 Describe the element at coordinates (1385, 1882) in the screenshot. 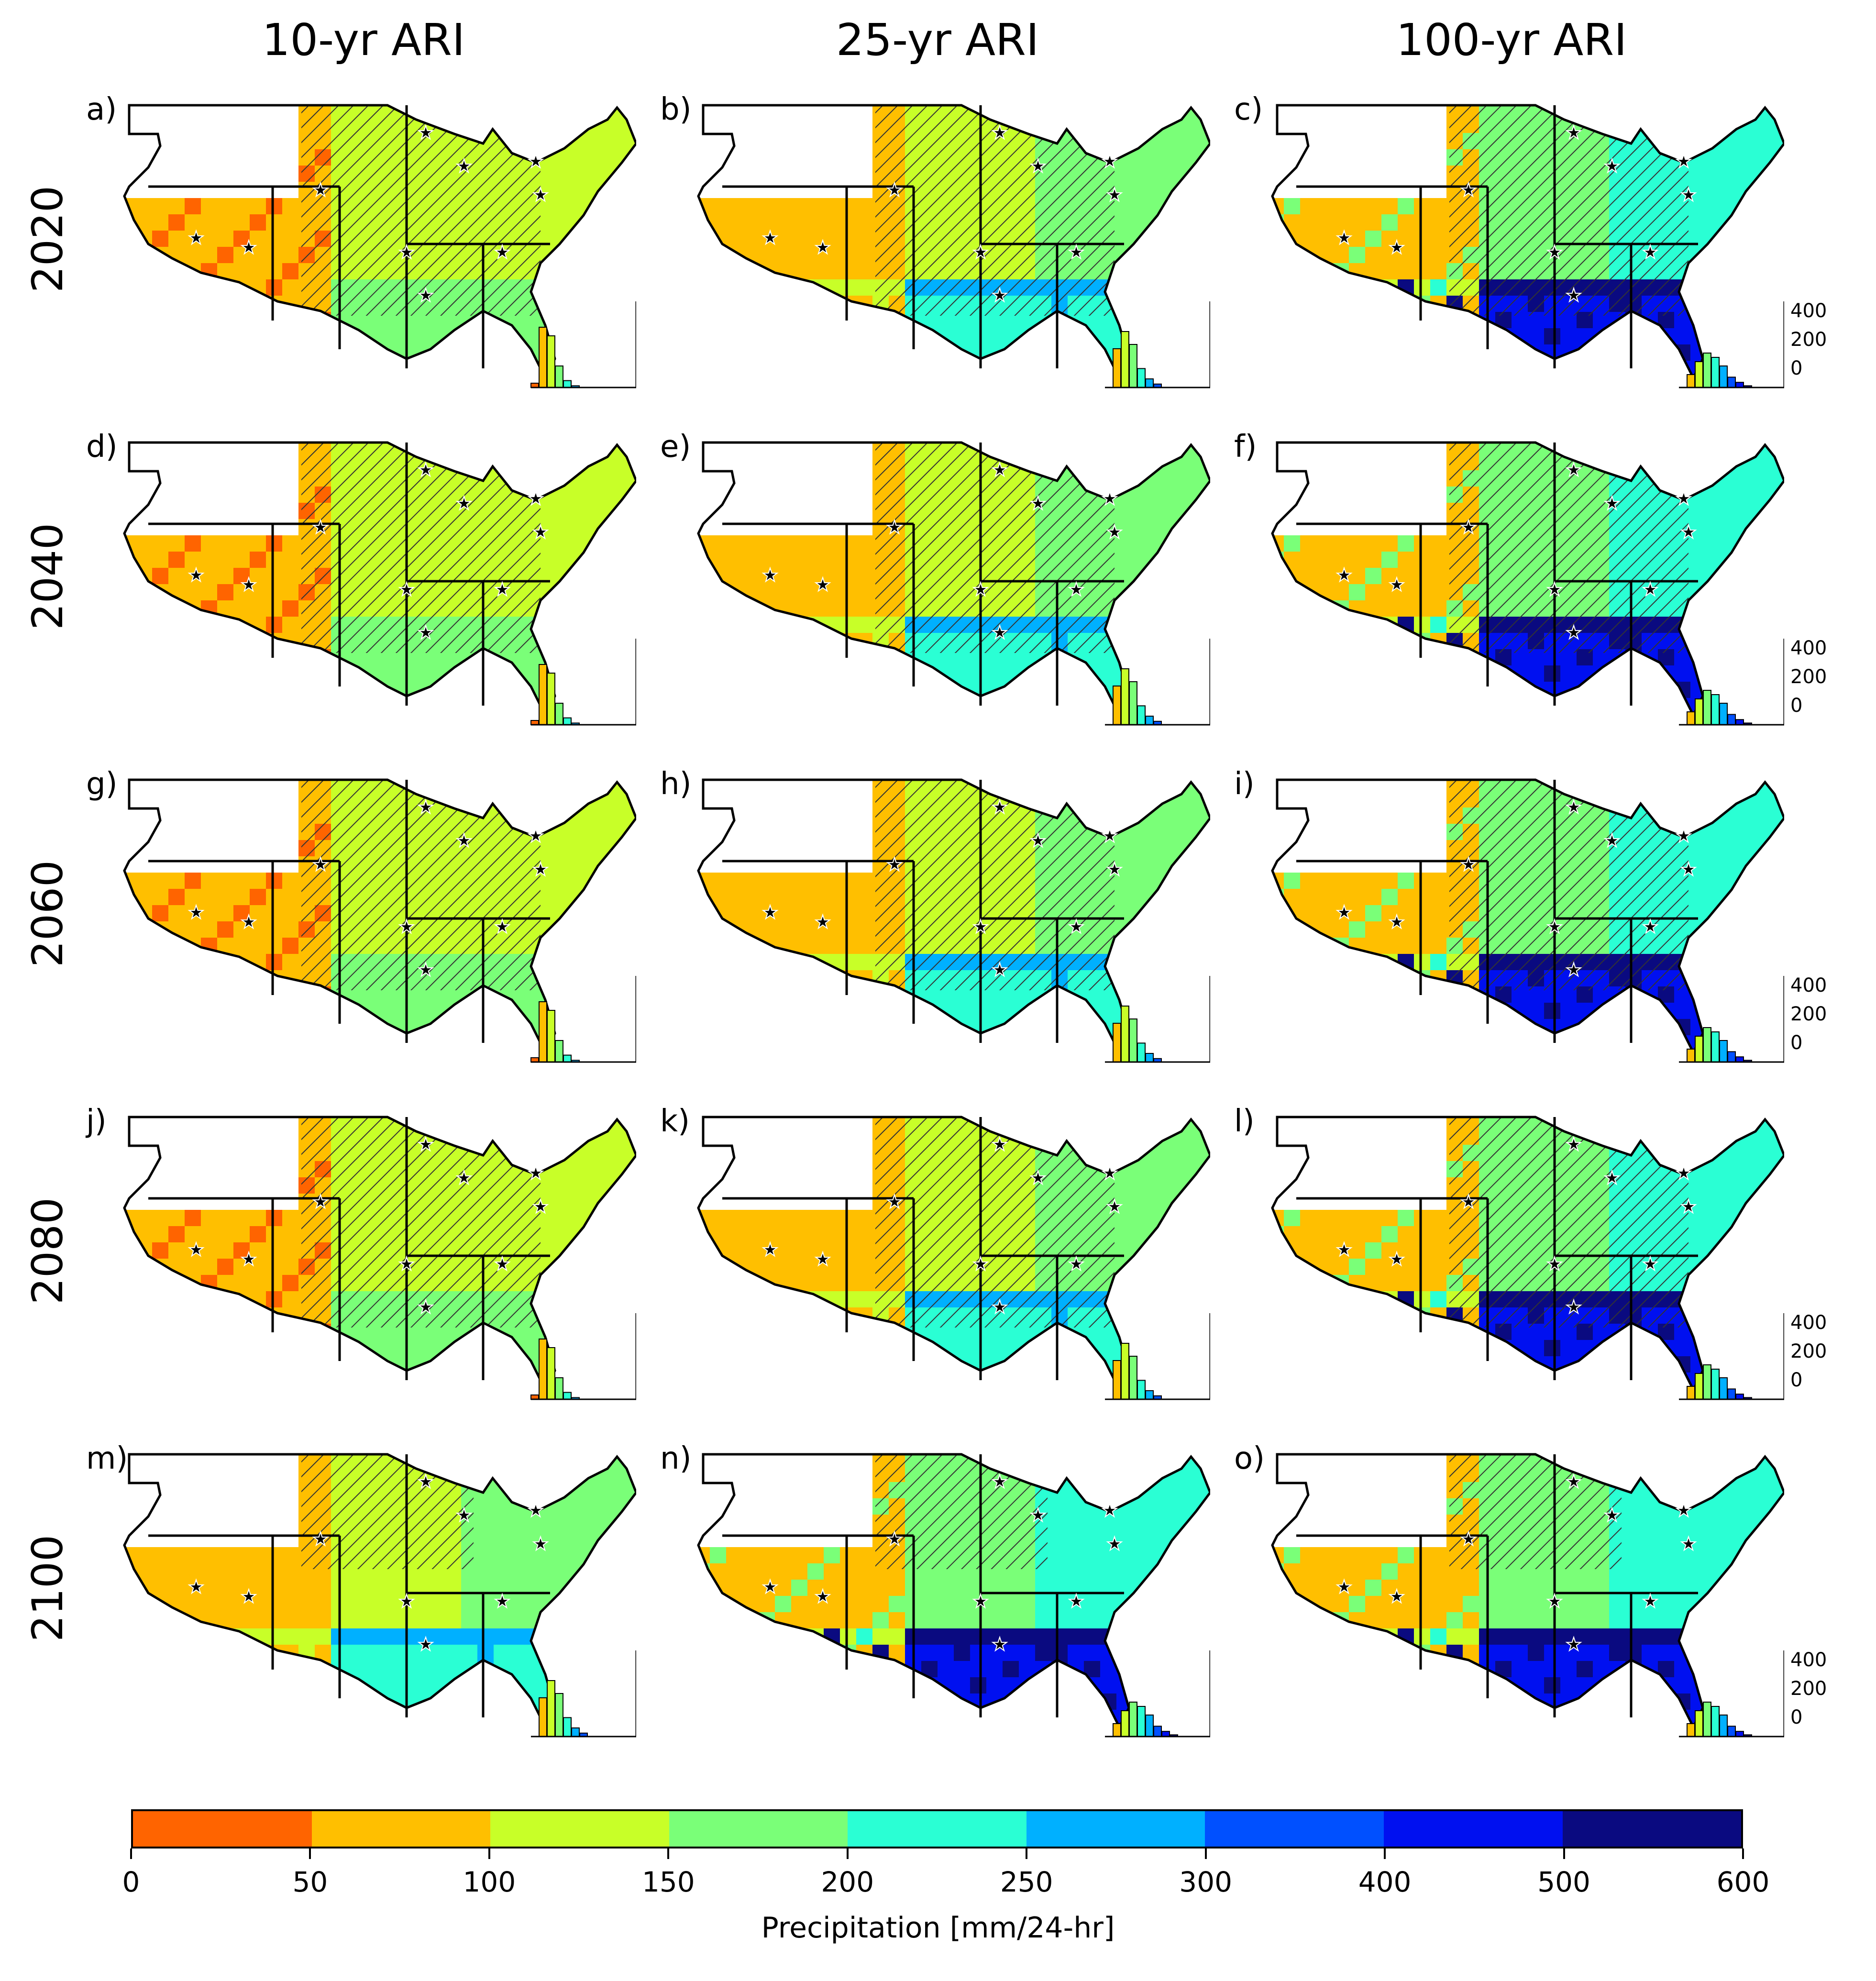

I see `colorbar-tick-label: 400` at that location.